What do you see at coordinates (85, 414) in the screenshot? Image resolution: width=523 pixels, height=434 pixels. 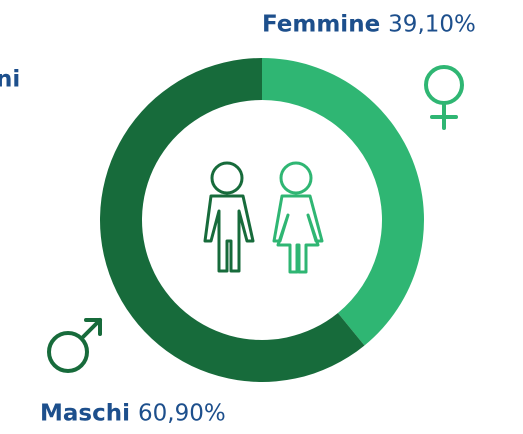 I see `legend-label: Maschi` at bounding box center [85, 414].